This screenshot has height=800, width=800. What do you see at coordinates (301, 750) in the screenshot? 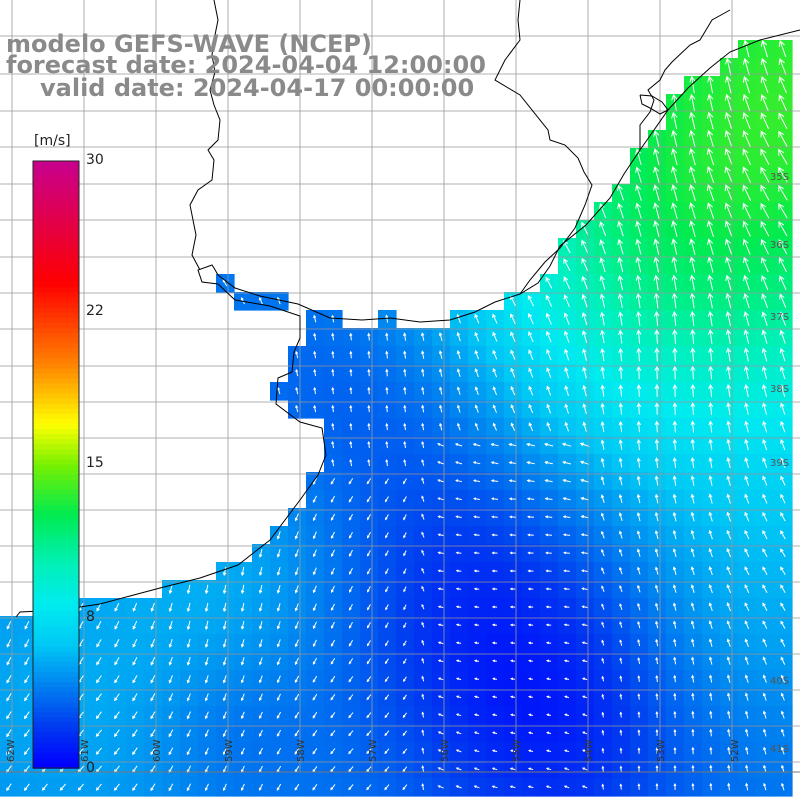
I see `longitude-label: 58W` at bounding box center [301, 750].